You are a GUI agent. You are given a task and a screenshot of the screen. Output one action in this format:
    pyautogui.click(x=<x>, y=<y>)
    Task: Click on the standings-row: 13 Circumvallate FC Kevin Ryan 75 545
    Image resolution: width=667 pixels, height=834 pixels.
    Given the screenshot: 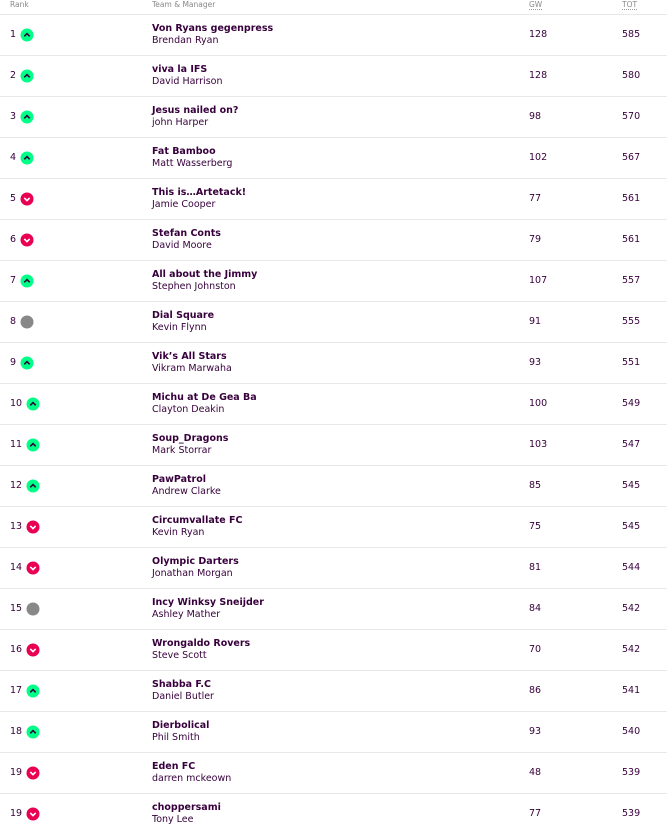 What is the action you would take?
    pyautogui.click(x=333, y=526)
    